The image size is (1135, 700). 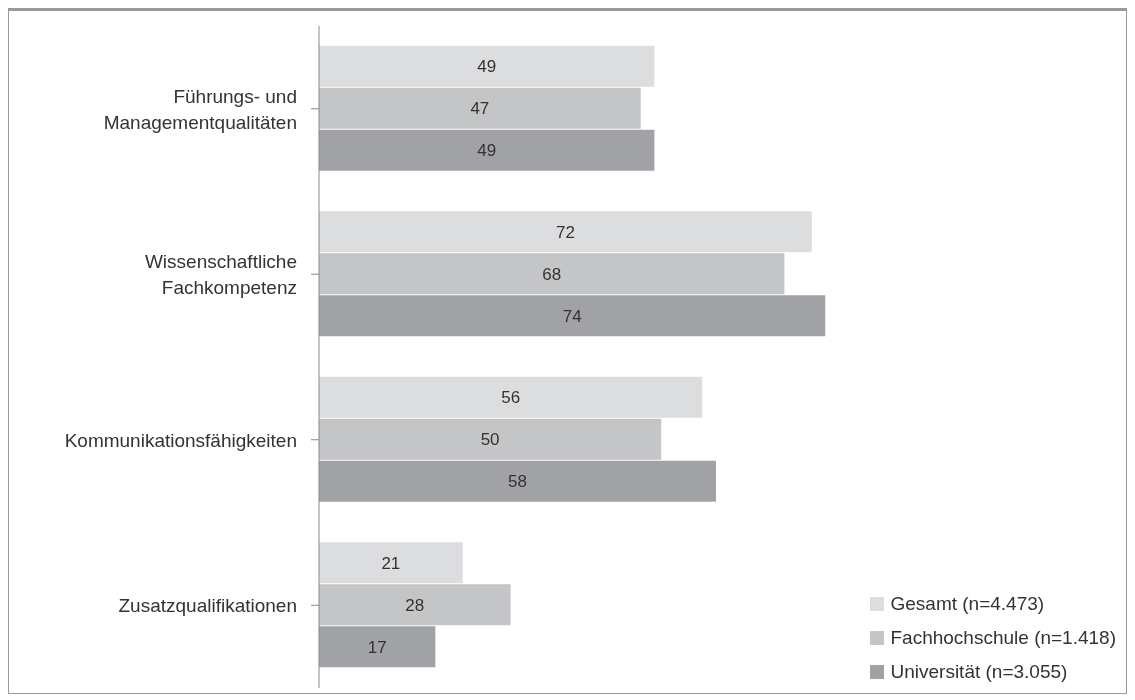 I want to click on data-label: 28, so click(x=415, y=605).